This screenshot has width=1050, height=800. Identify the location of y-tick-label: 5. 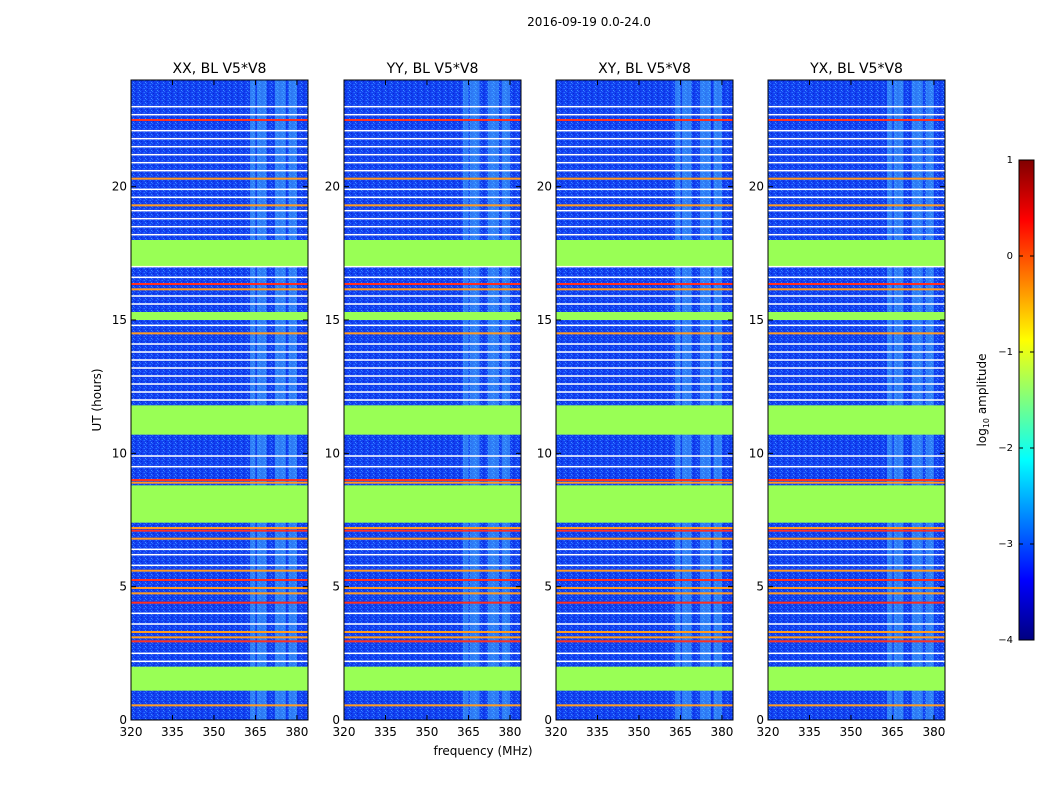
(336, 587).